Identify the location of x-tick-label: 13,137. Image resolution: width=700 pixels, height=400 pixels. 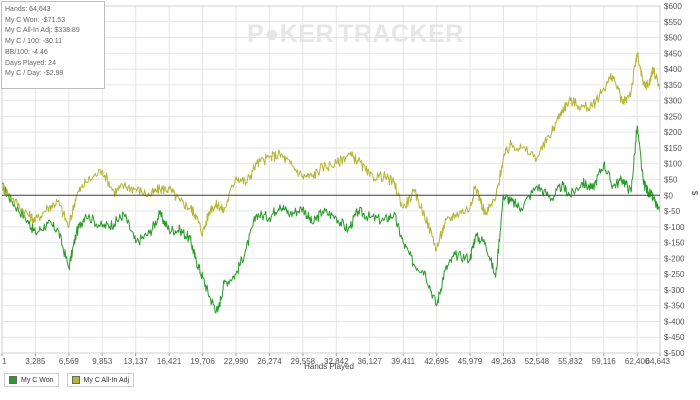
(135, 361).